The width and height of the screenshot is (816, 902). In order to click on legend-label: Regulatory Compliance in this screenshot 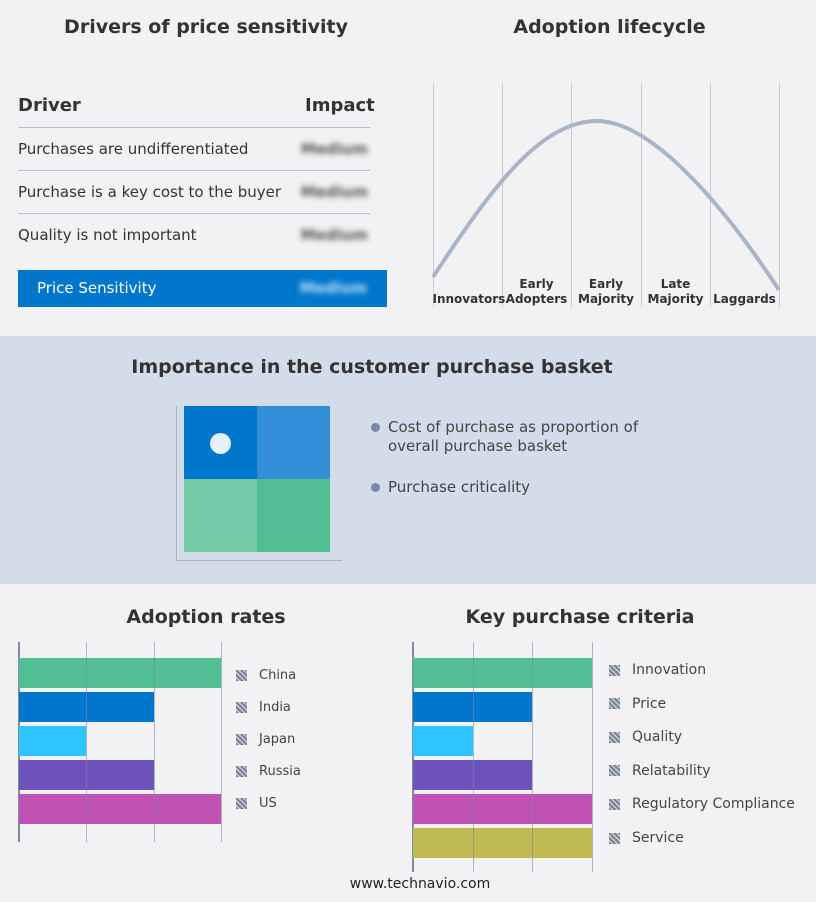, I will do `click(713, 804)`.